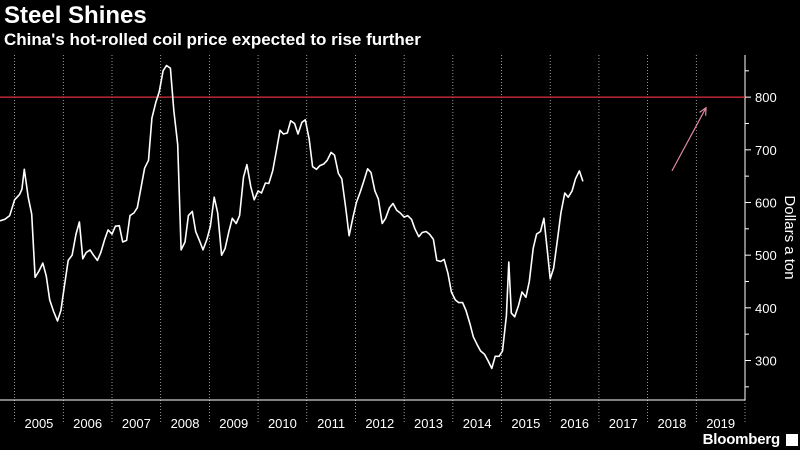 The width and height of the screenshot is (800, 450). What do you see at coordinates (766, 229) in the screenshot?
I see `y-tick-labels: 300 400 500 600 700 800` at bounding box center [766, 229].